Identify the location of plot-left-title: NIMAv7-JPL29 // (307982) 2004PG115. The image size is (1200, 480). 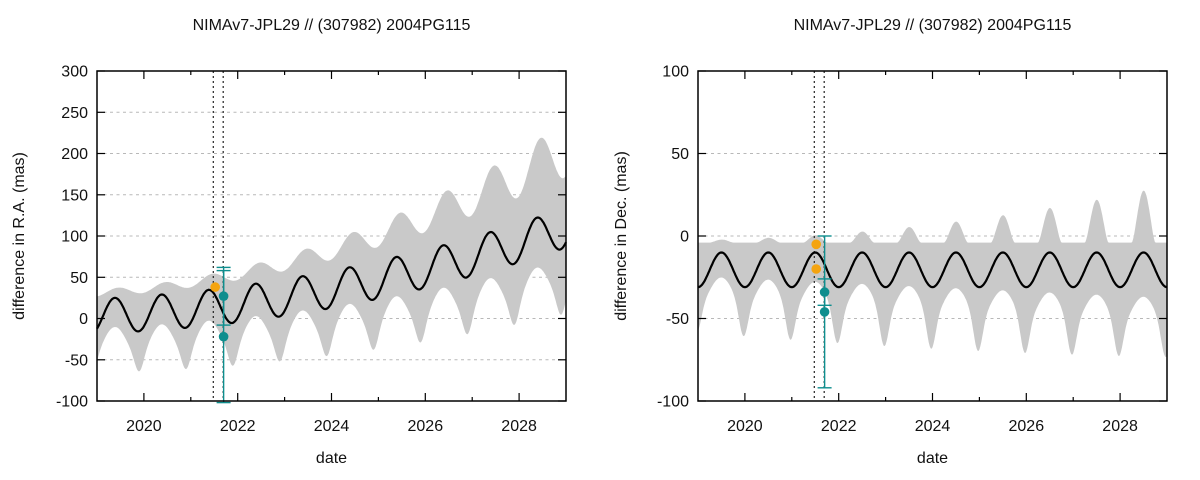
(331, 25).